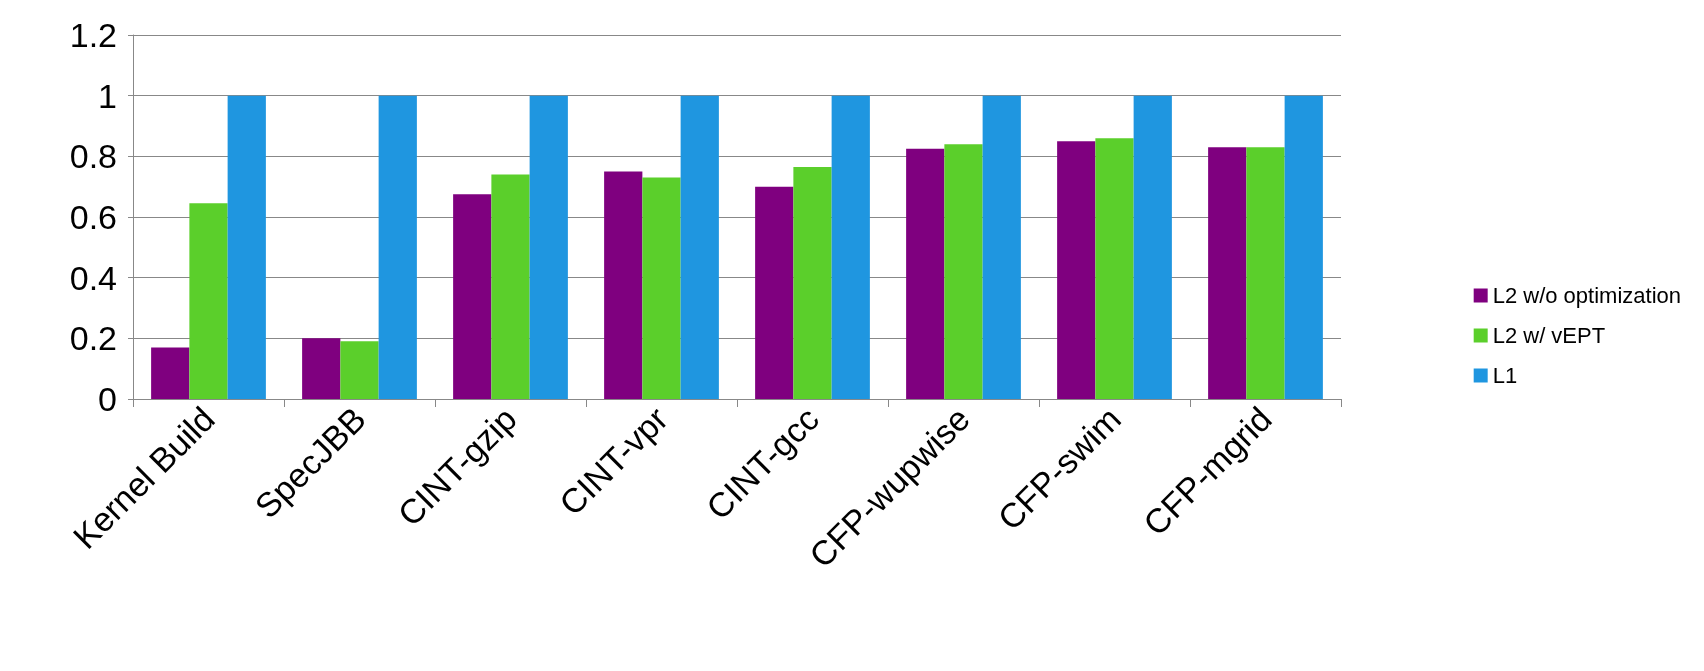 This screenshot has height=671, width=1704. What do you see at coordinates (93, 338) in the screenshot?
I see `y-tick-label: 0.2` at bounding box center [93, 338].